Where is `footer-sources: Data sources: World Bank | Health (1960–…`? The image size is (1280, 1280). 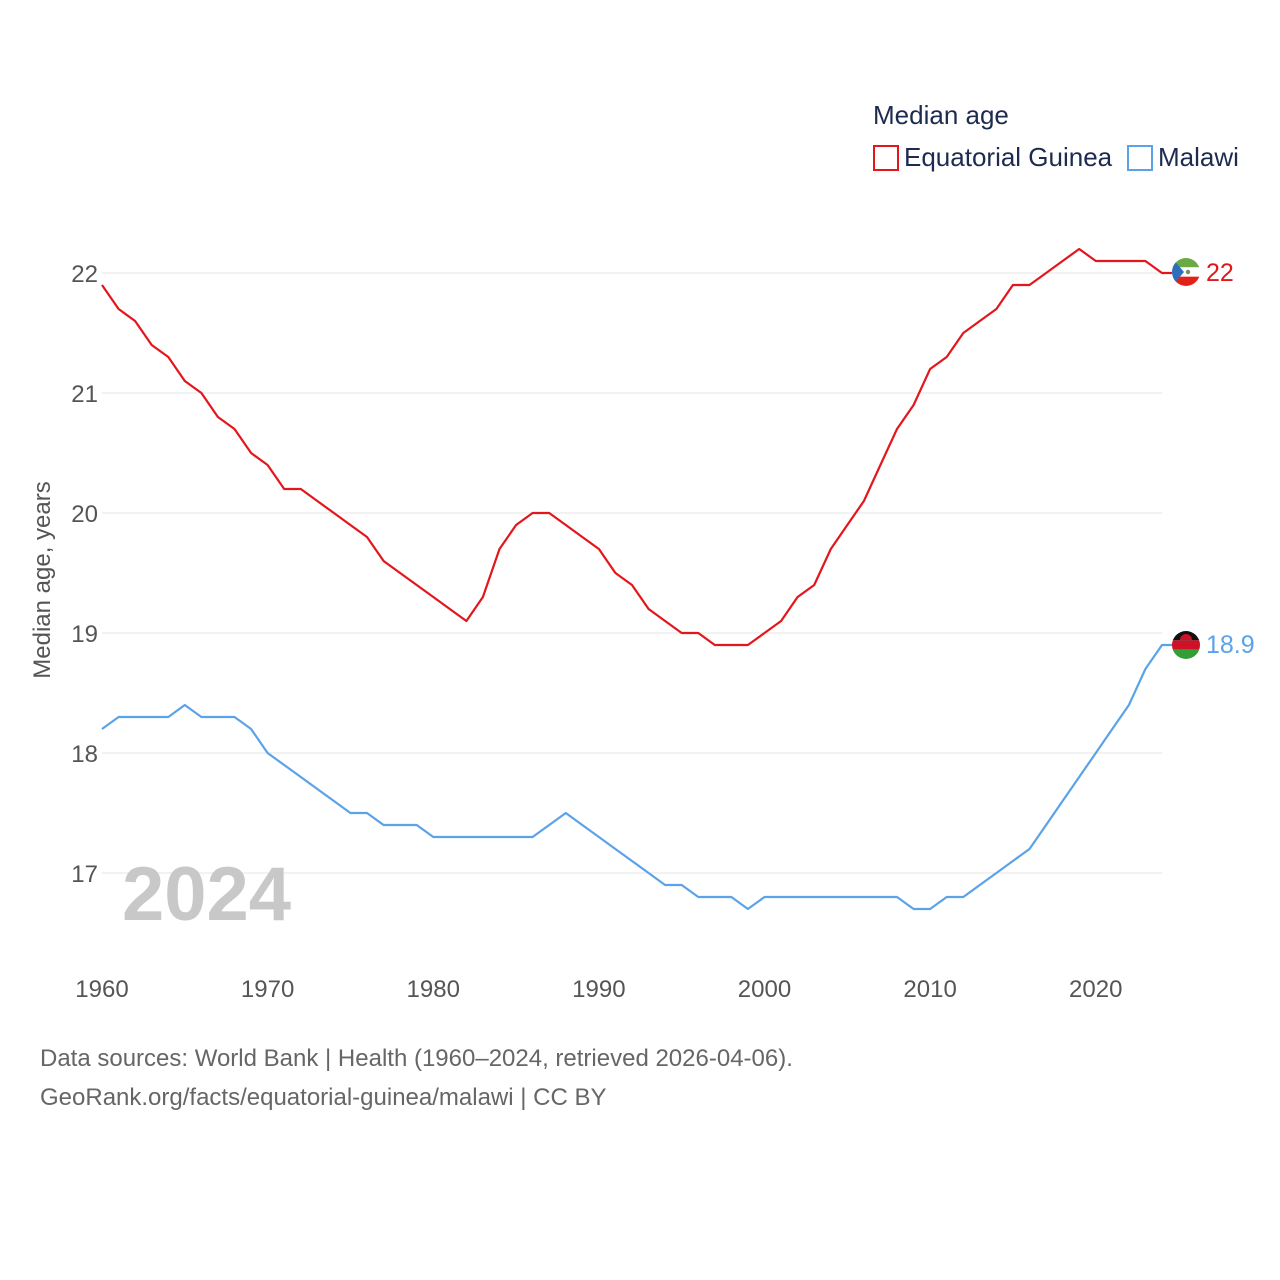 footer-sources: Data sources: World Bank | Health (1960–… is located at coordinates (416, 1058).